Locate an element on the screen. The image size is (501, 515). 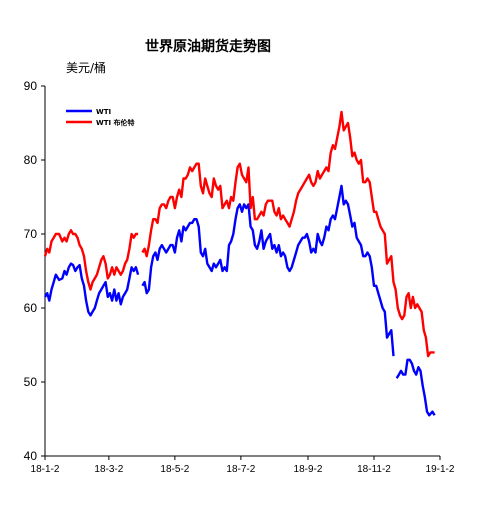
x-tick-label: 19-1-2 is located at coordinates (440, 469).